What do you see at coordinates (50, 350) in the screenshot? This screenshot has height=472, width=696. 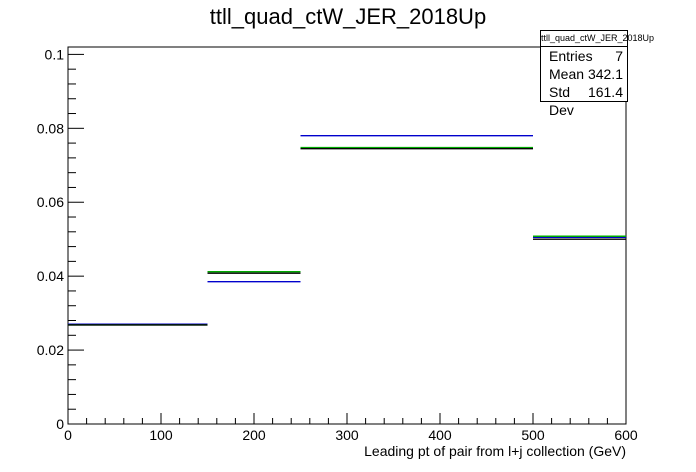 I see `y-tick-label: 0.02` at bounding box center [50, 350].